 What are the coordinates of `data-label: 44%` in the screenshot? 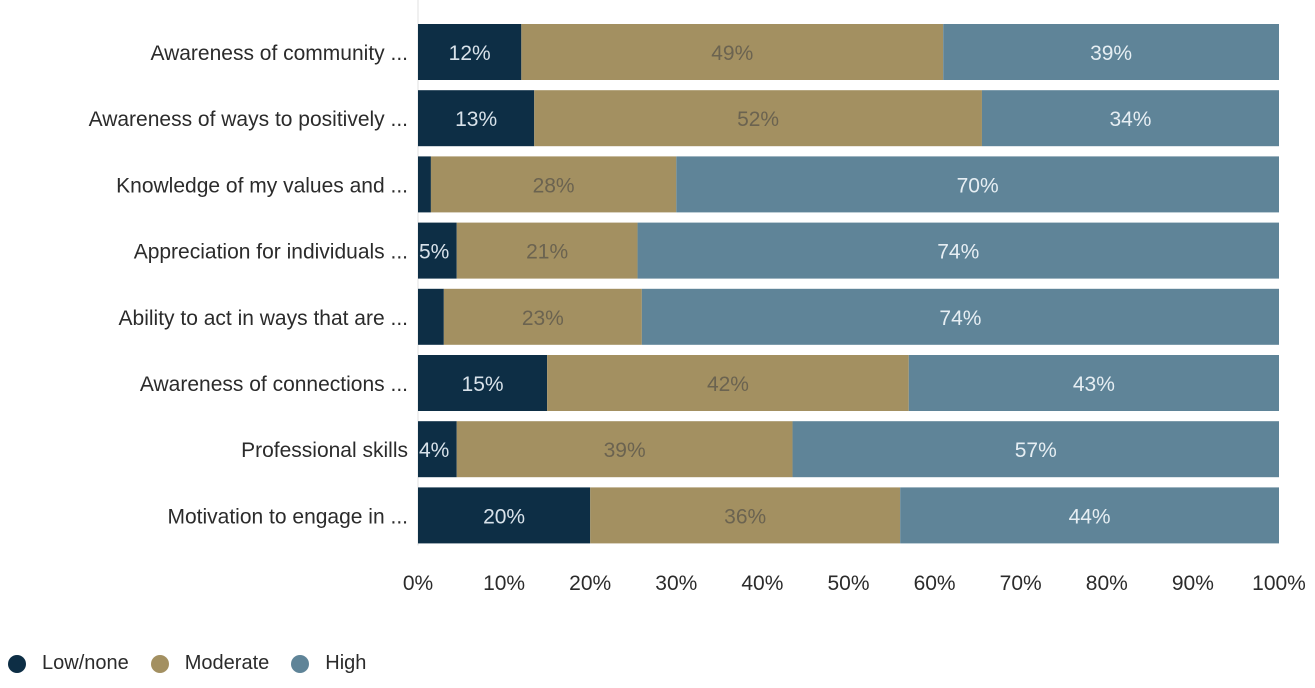 It's located at (1090, 516).